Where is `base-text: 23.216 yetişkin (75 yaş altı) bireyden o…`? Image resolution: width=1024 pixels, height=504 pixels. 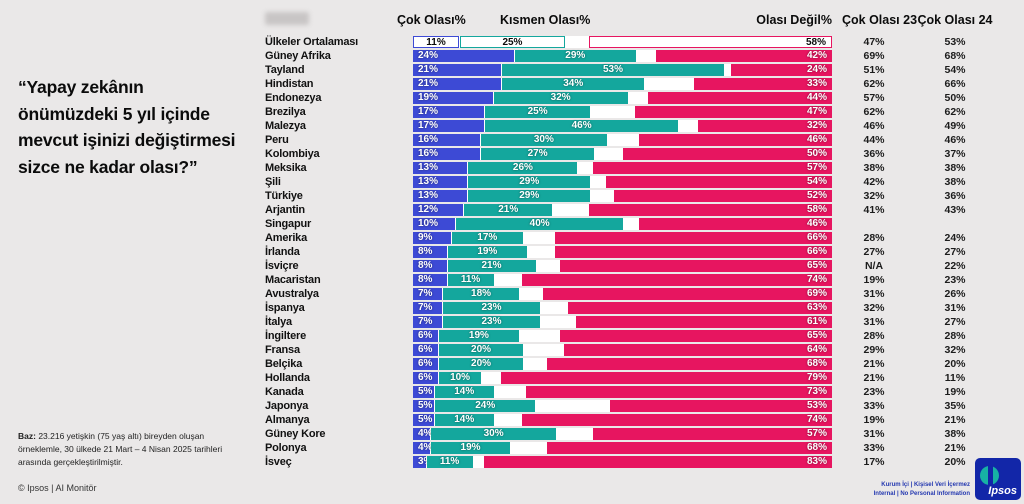
base-text: 23.216 yetişkin (75 yaş altı) bireyden o… is located at coordinates (120, 449).